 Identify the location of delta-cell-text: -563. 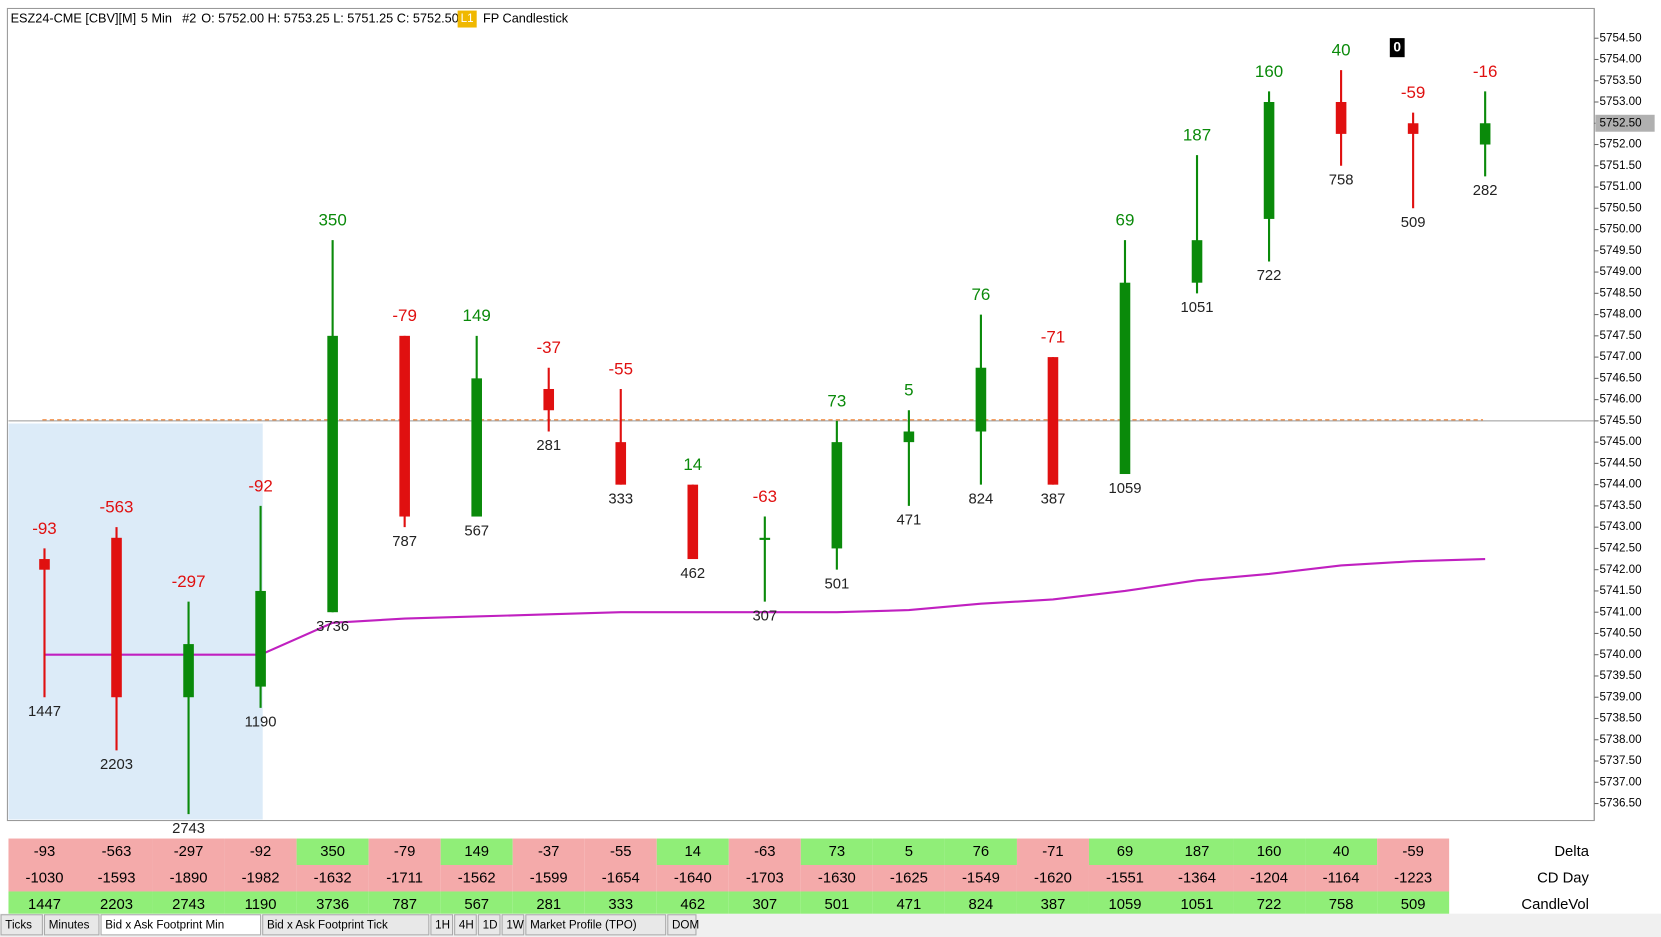
(117, 852).